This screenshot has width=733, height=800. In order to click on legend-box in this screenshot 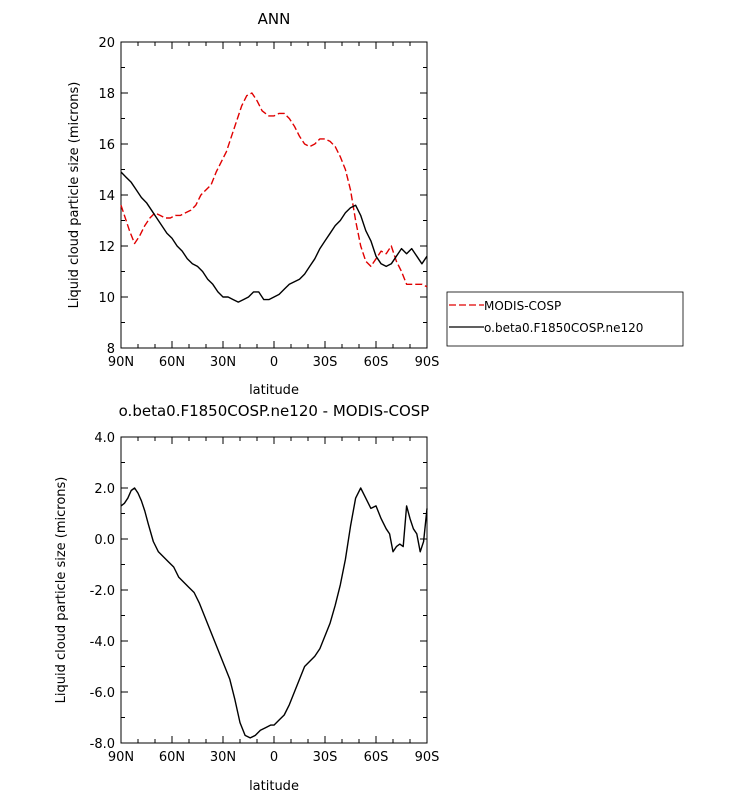, I will do `click(565, 319)`.